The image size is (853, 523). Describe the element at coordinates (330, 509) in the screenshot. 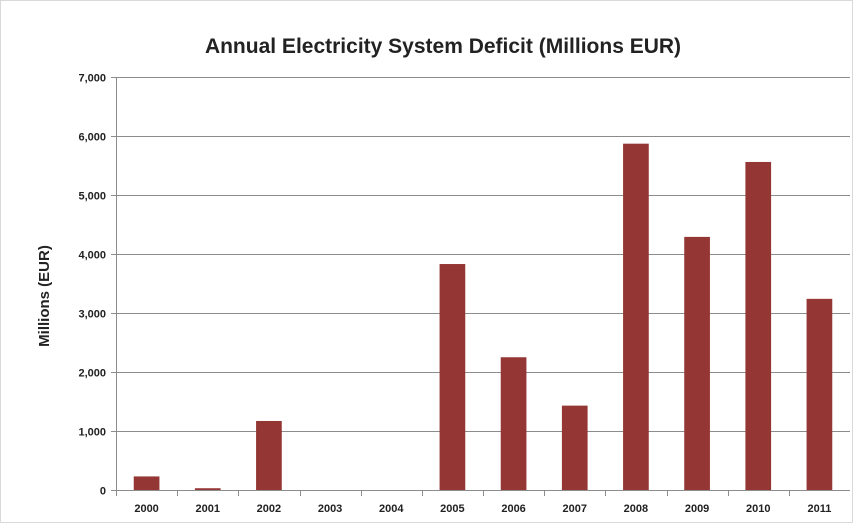

I see `x-tick-label: 2003` at that location.